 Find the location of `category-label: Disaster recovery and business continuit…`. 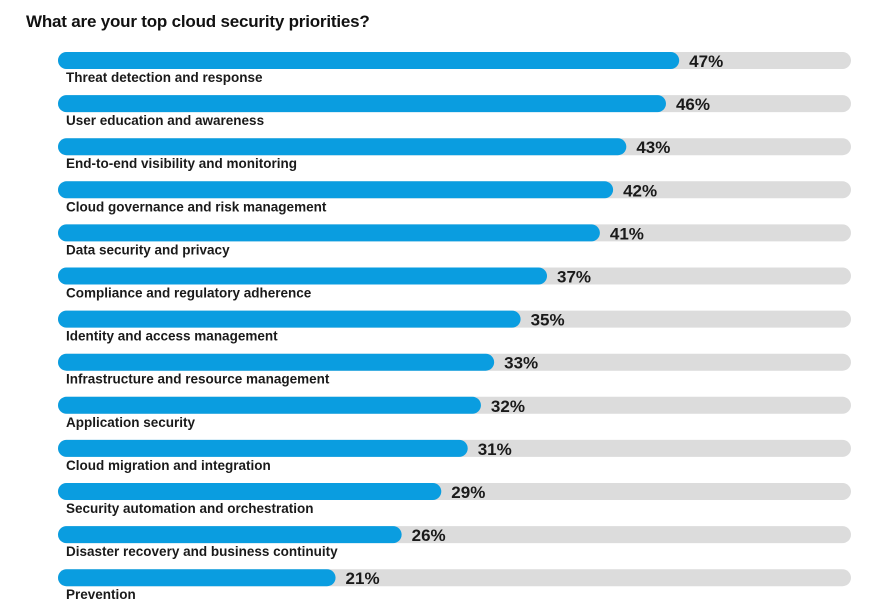

category-label: Disaster recovery and business continuit… is located at coordinates (202, 551).